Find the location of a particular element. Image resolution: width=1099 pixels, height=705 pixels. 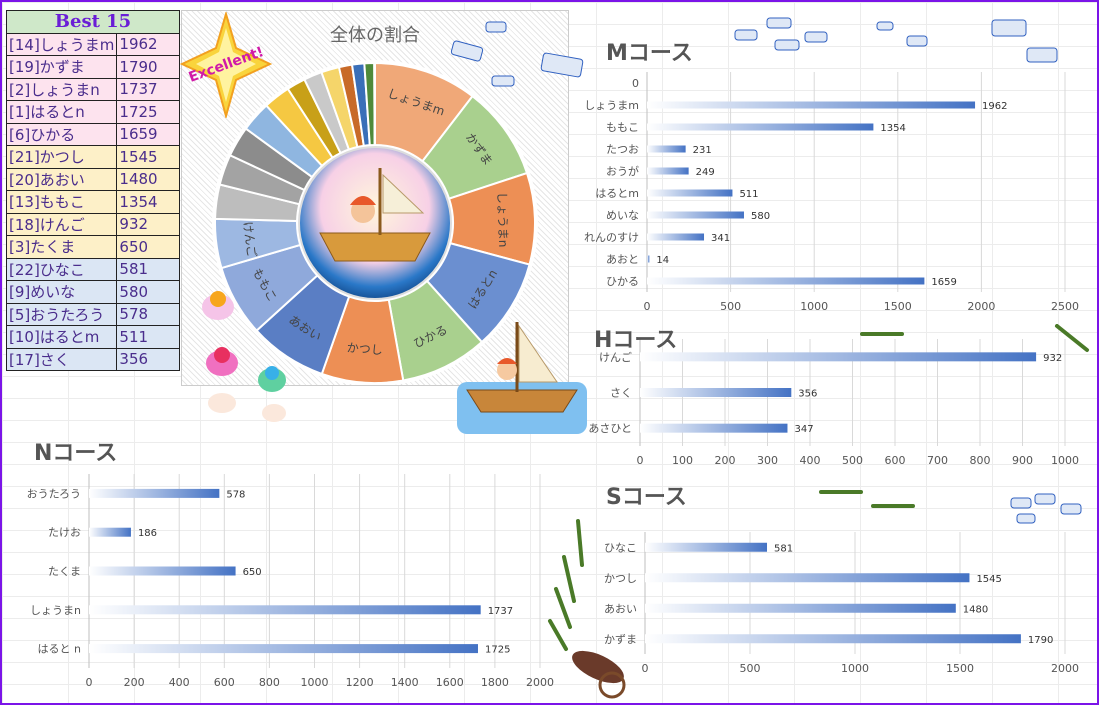

best-row-score: 580 is located at coordinates (148, 292).